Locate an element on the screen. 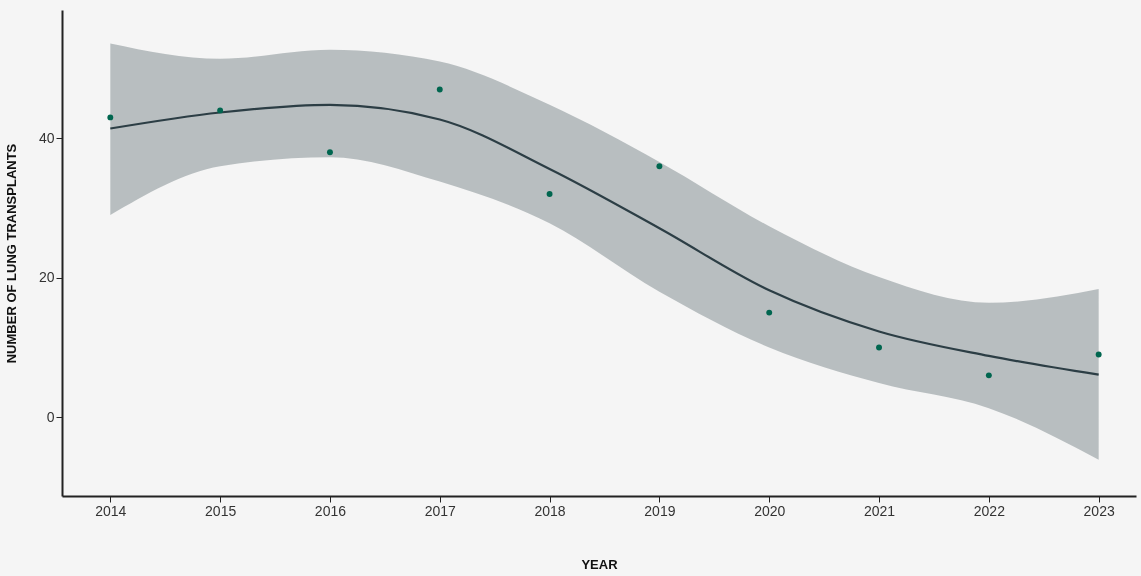 This screenshot has height=576, width=1141. x-tick-label: 2021 is located at coordinates (879, 510).